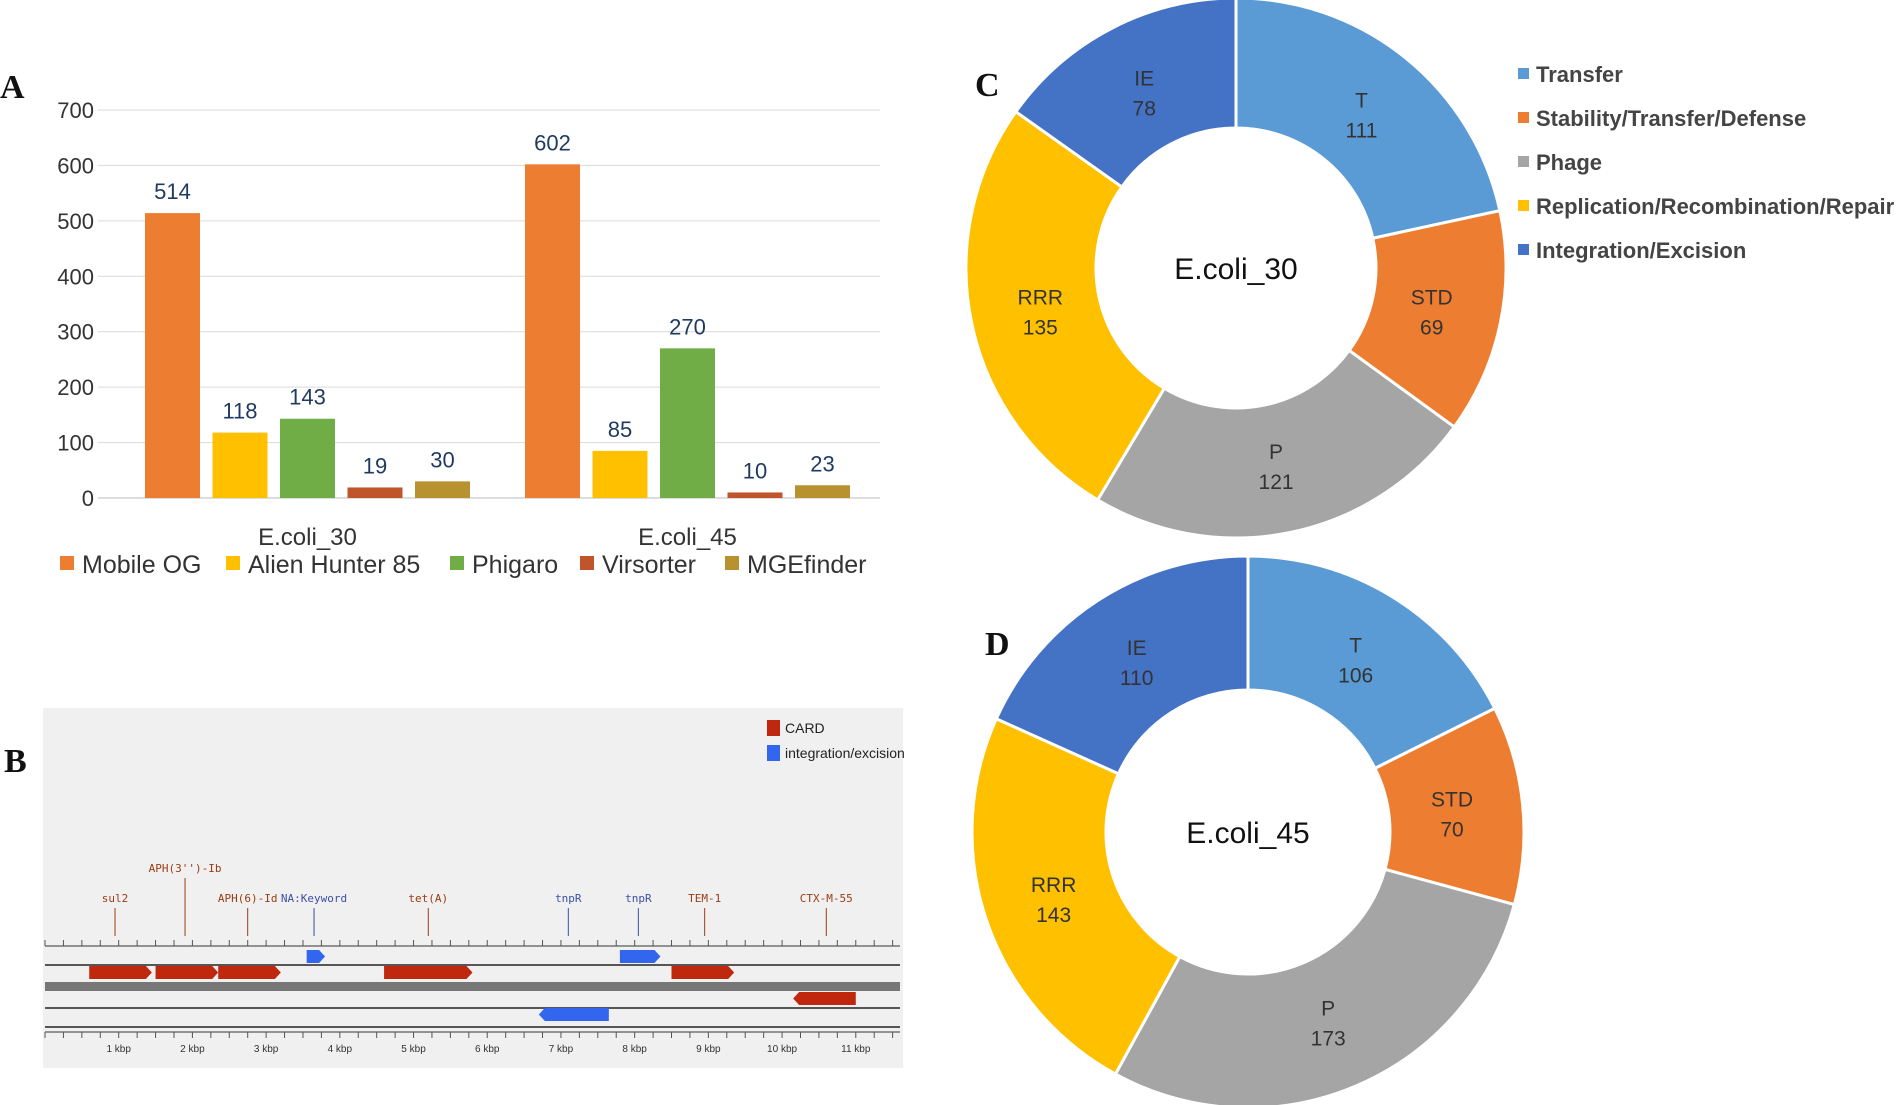 This screenshot has height=1105, width=1901. What do you see at coordinates (1315, 986) in the screenshot?
I see `donut-slice-p` at bounding box center [1315, 986].